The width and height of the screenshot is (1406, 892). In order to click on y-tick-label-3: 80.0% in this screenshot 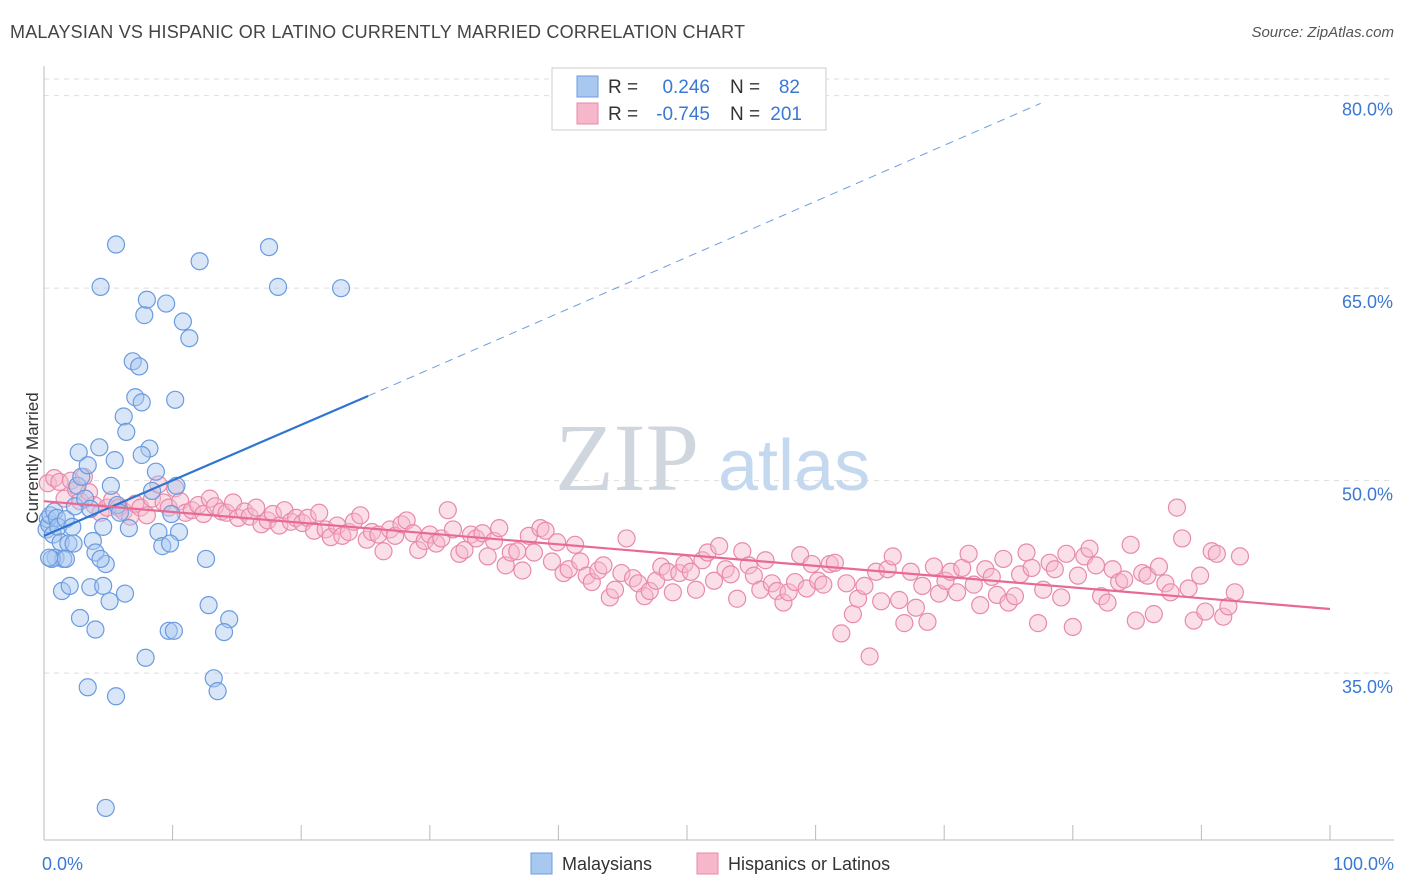, I will do `click(1367, 110)`.